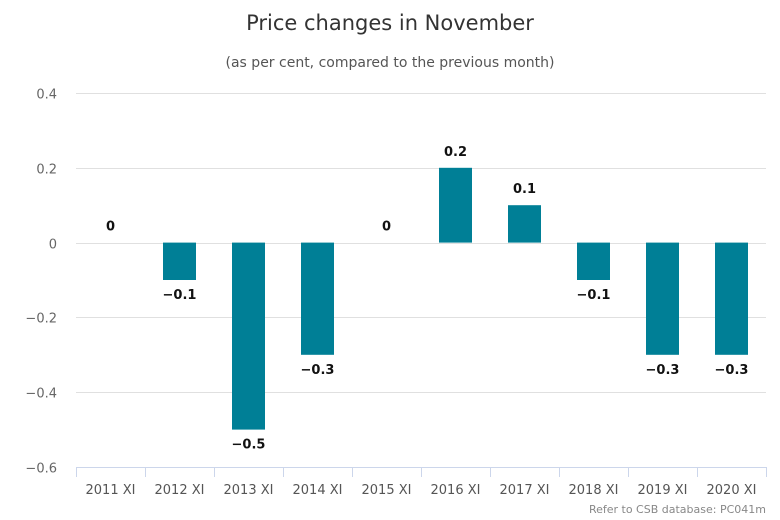 This screenshot has height=520, width=780. I want to click on y-axis-ticks: 0.4 0.2 0 −0.2 −0.4 −0.6, so click(41, 282).